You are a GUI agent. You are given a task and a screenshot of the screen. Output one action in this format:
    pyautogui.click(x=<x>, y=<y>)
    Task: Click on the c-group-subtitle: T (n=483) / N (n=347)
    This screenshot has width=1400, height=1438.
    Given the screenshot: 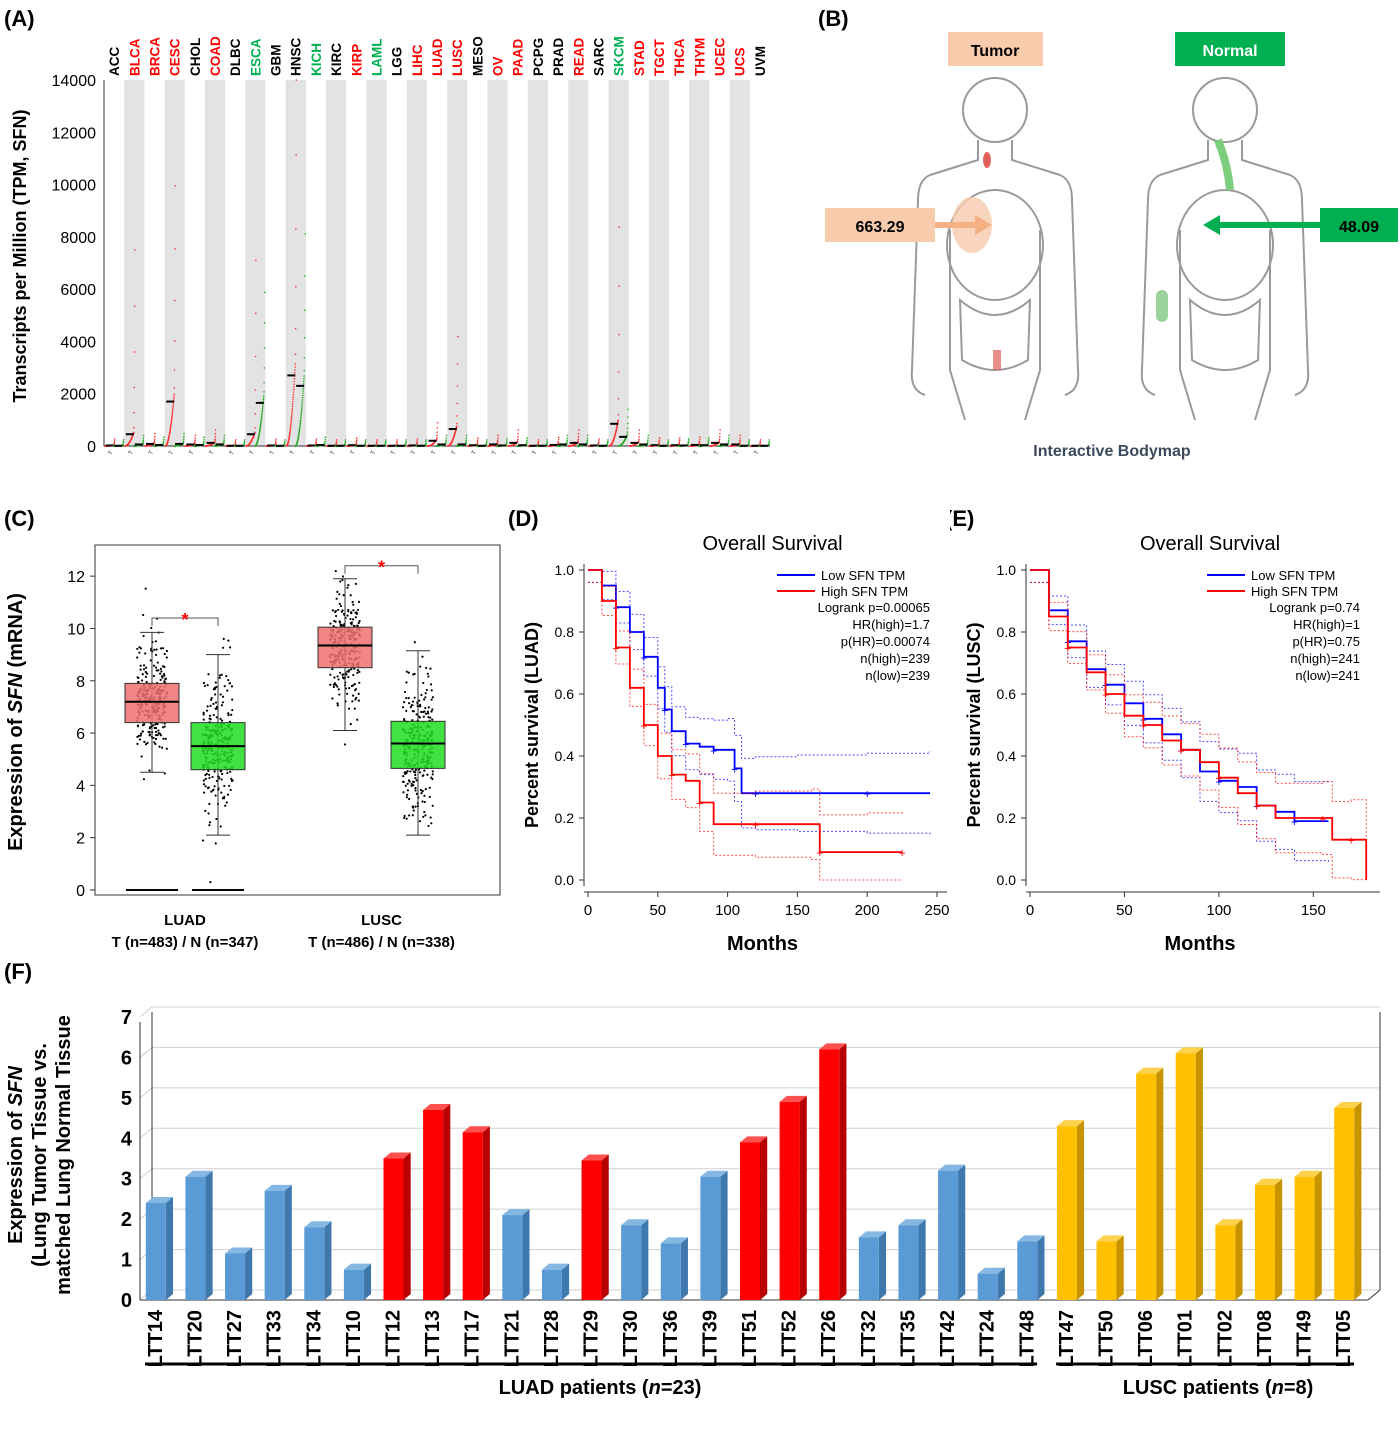 What is the action you would take?
    pyautogui.click(x=185, y=942)
    